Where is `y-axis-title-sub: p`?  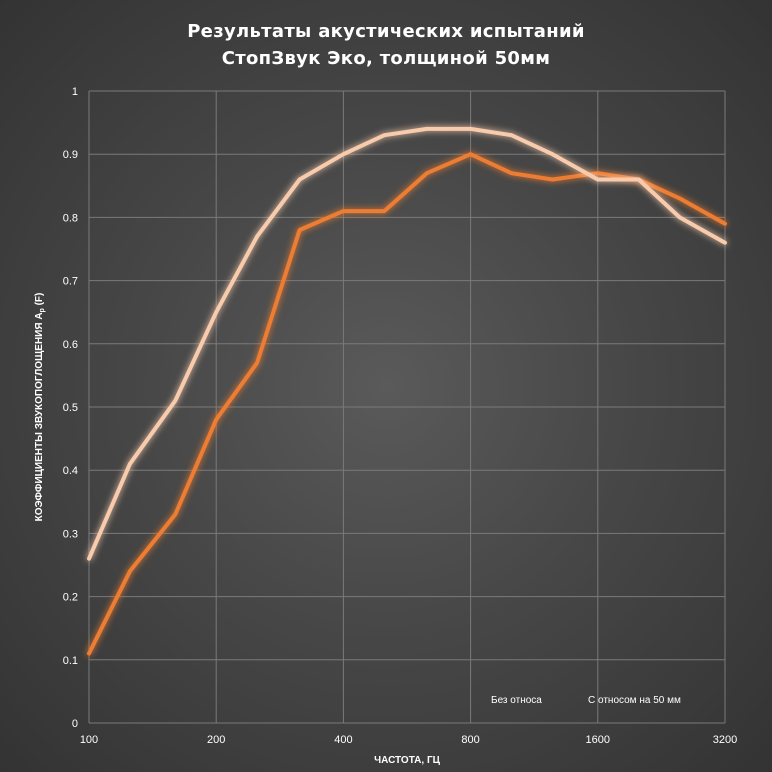
y-axis-title-sub: p is located at coordinates (42, 310).